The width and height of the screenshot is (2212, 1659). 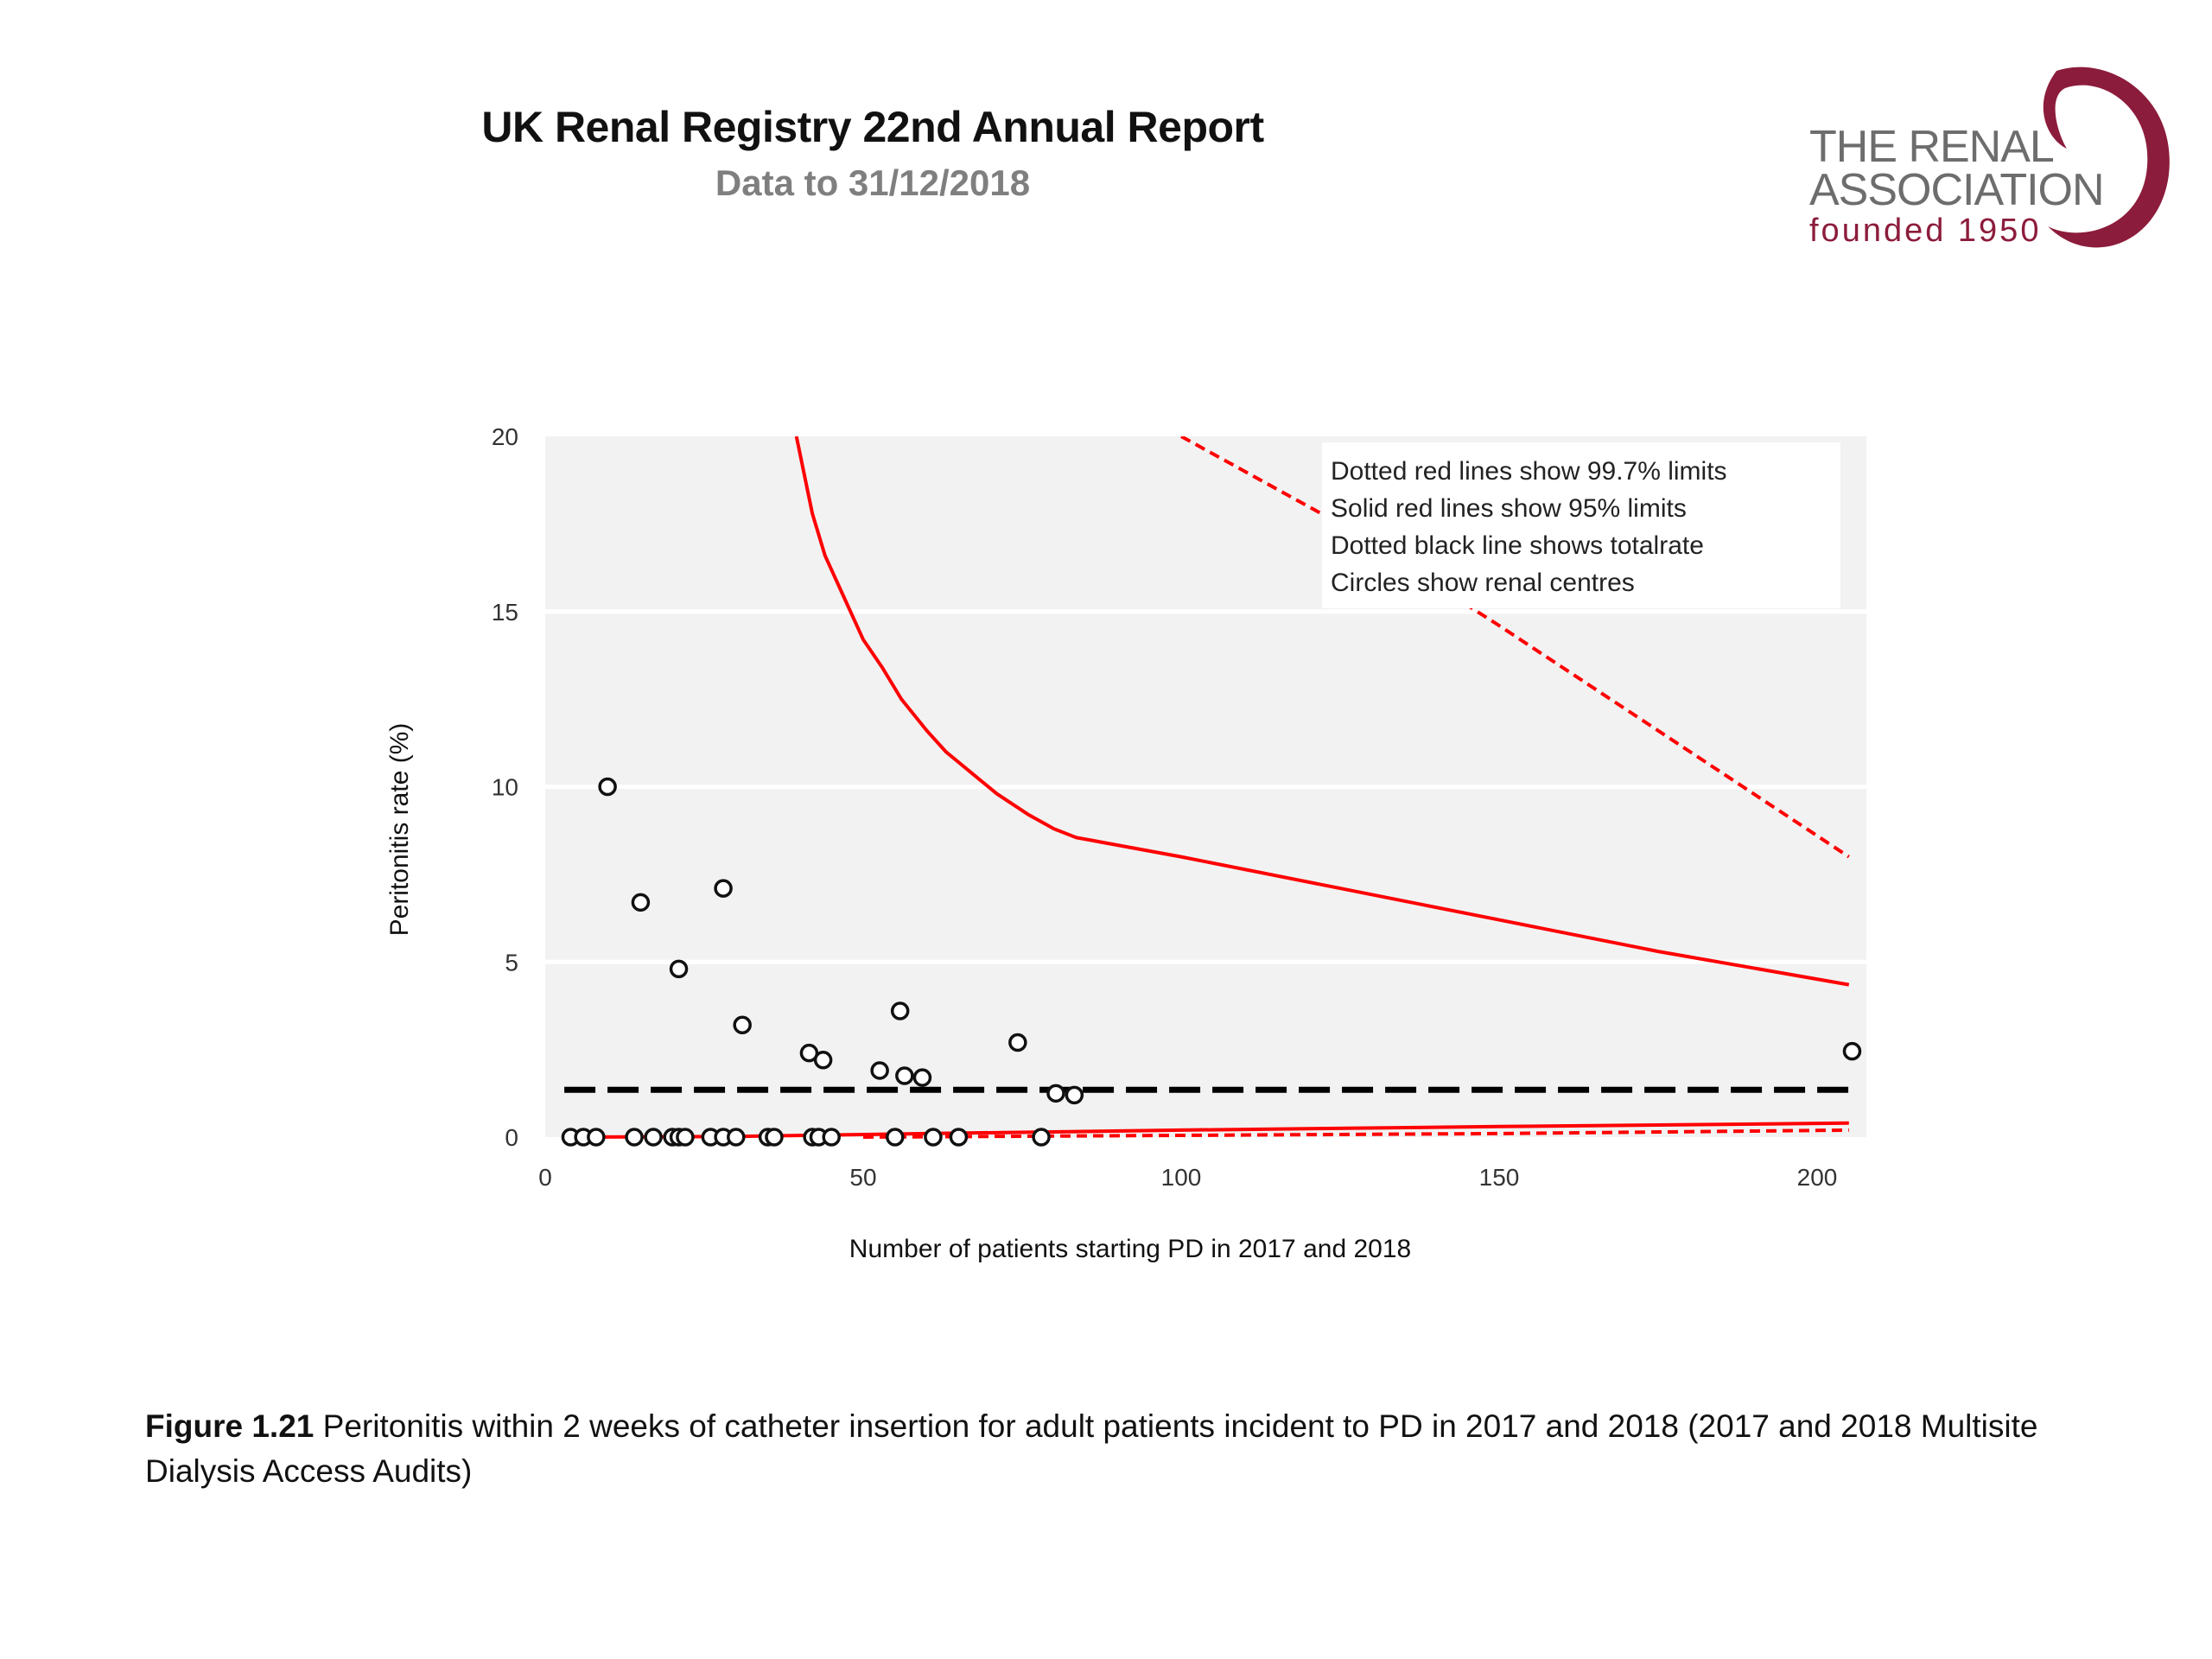 I want to click on limit-line-99-7-lower-limit, so click(x=1355, y=1133).